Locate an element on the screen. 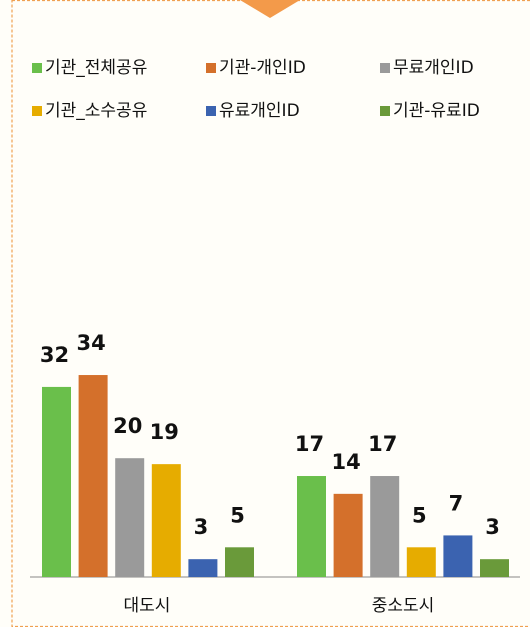 This screenshot has width=530, height=627. value-label: 32 is located at coordinates (54, 355).